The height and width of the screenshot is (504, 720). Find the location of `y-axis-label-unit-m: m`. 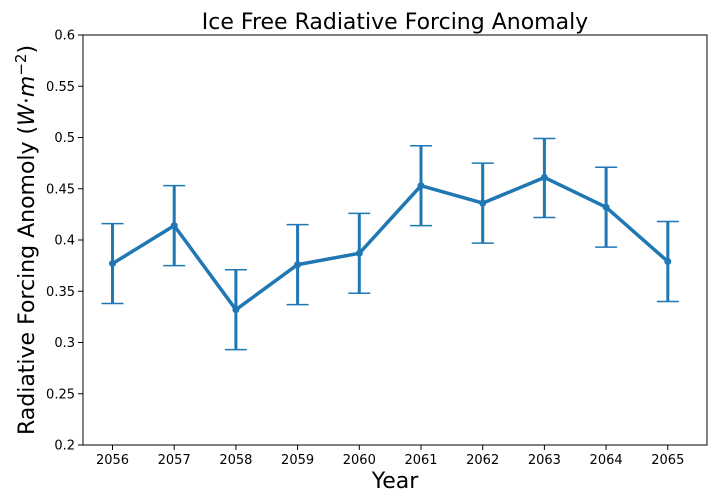

y-axis-label-unit-m: m is located at coordinates (27, 86).